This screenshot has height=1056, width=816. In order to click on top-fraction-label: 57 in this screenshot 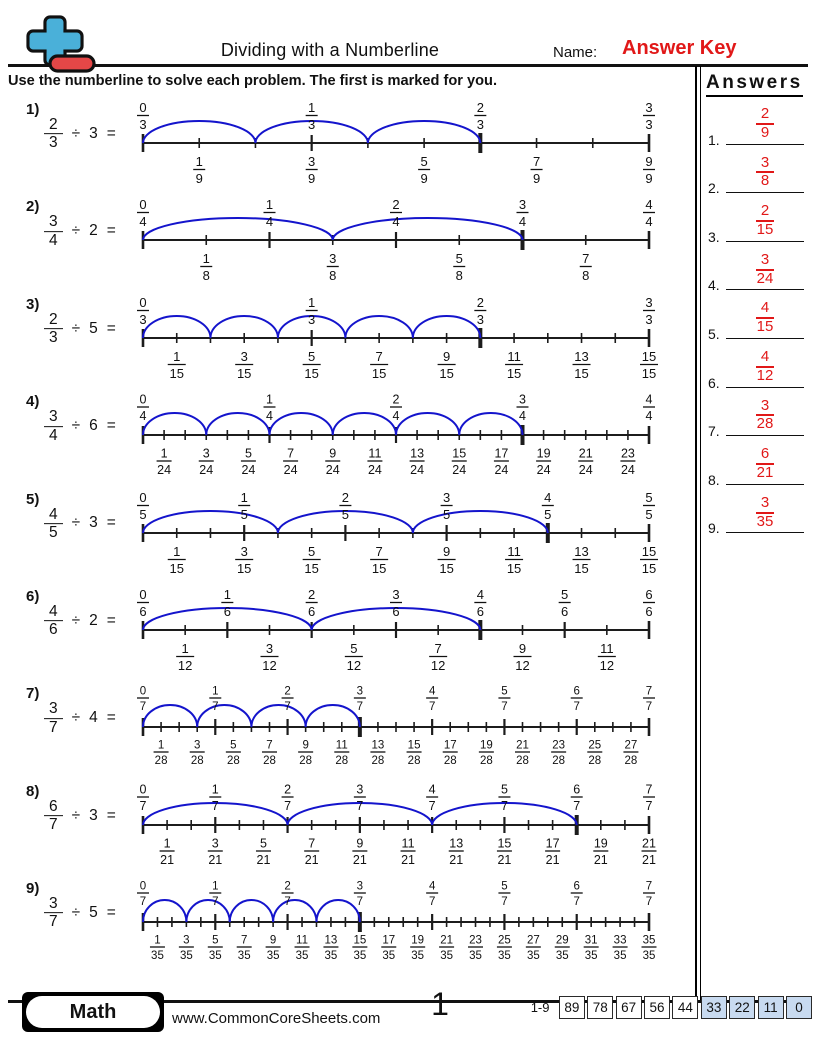, I will do `click(504, 894)`.